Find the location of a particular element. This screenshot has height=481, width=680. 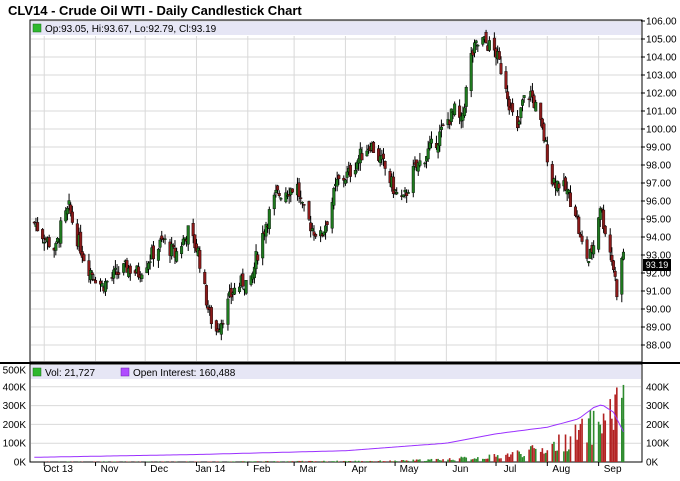

price-tick-label: 106.00 is located at coordinates (661, 22).